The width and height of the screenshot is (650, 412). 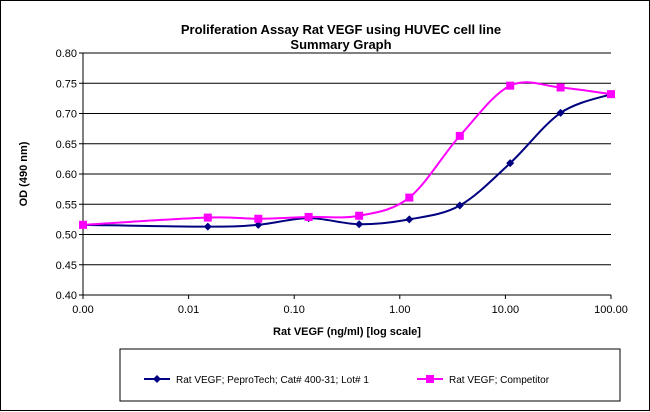 What do you see at coordinates (66, 84) in the screenshot?
I see `y-tick-label: 0.75` at bounding box center [66, 84].